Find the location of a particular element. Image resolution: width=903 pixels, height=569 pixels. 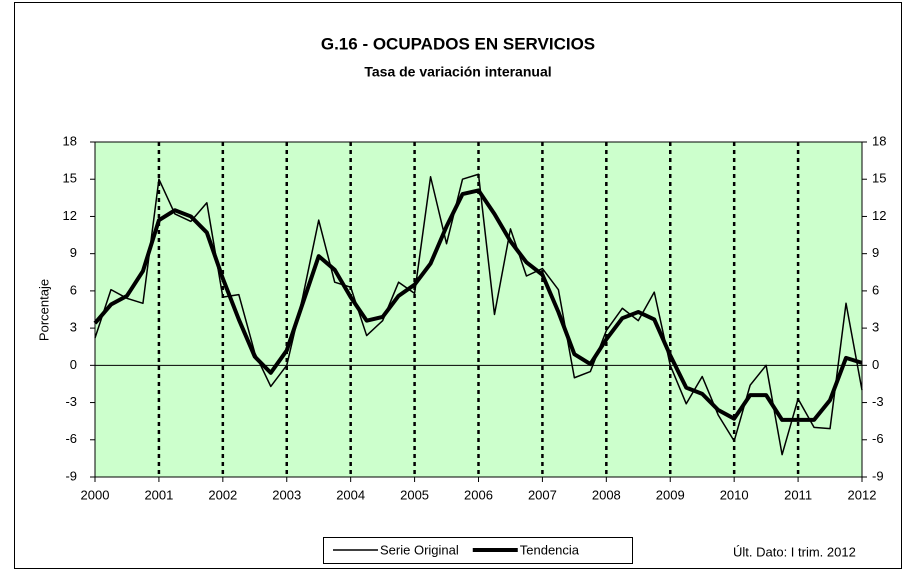

x-tick-label: 2010 is located at coordinates (734, 494).